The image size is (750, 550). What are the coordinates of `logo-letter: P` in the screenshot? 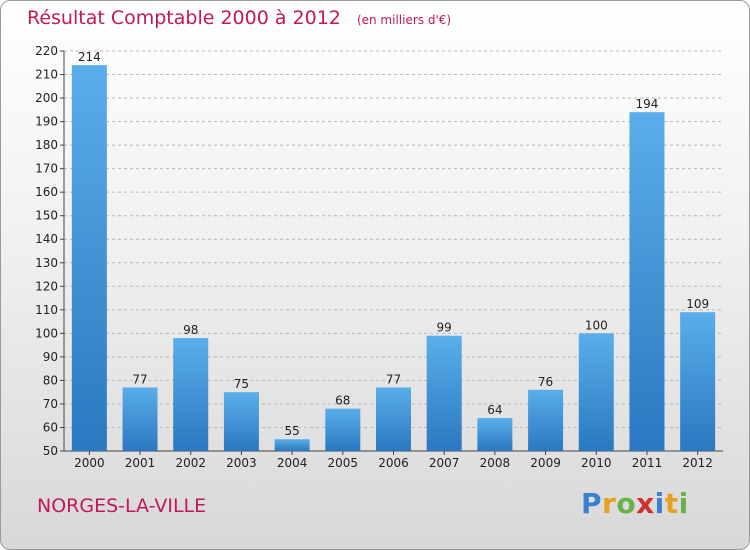 It's located at (592, 503).